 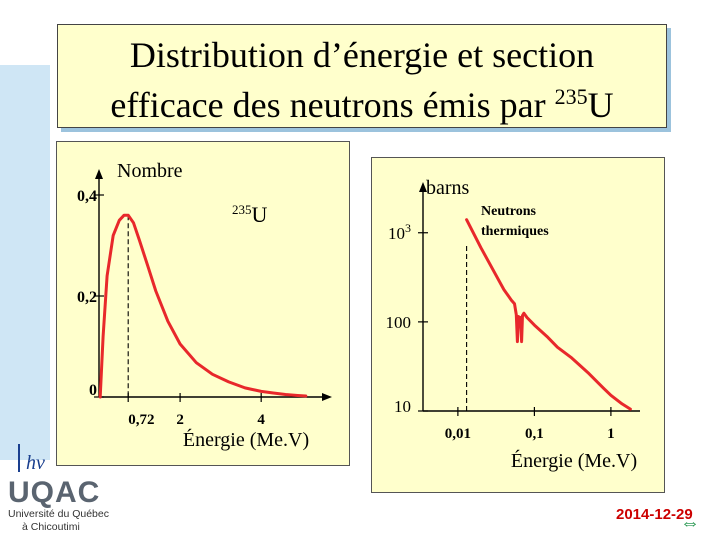 What do you see at coordinates (54, 492) in the screenshot?
I see `logo-text: UQAC` at bounding box center [54, 492].